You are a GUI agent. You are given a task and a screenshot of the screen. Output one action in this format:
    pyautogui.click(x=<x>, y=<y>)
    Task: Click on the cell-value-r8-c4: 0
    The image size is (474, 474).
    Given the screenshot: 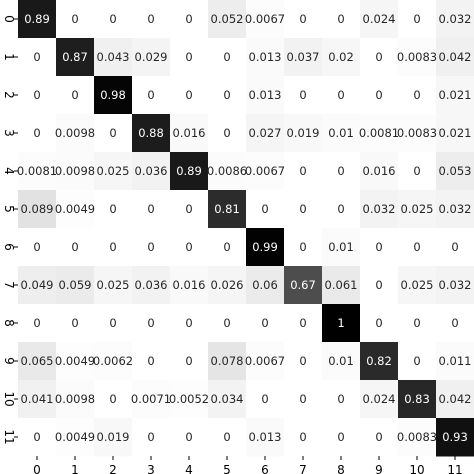 What is the action you would take?
    pyautogui.click(x=188, y=323)
    